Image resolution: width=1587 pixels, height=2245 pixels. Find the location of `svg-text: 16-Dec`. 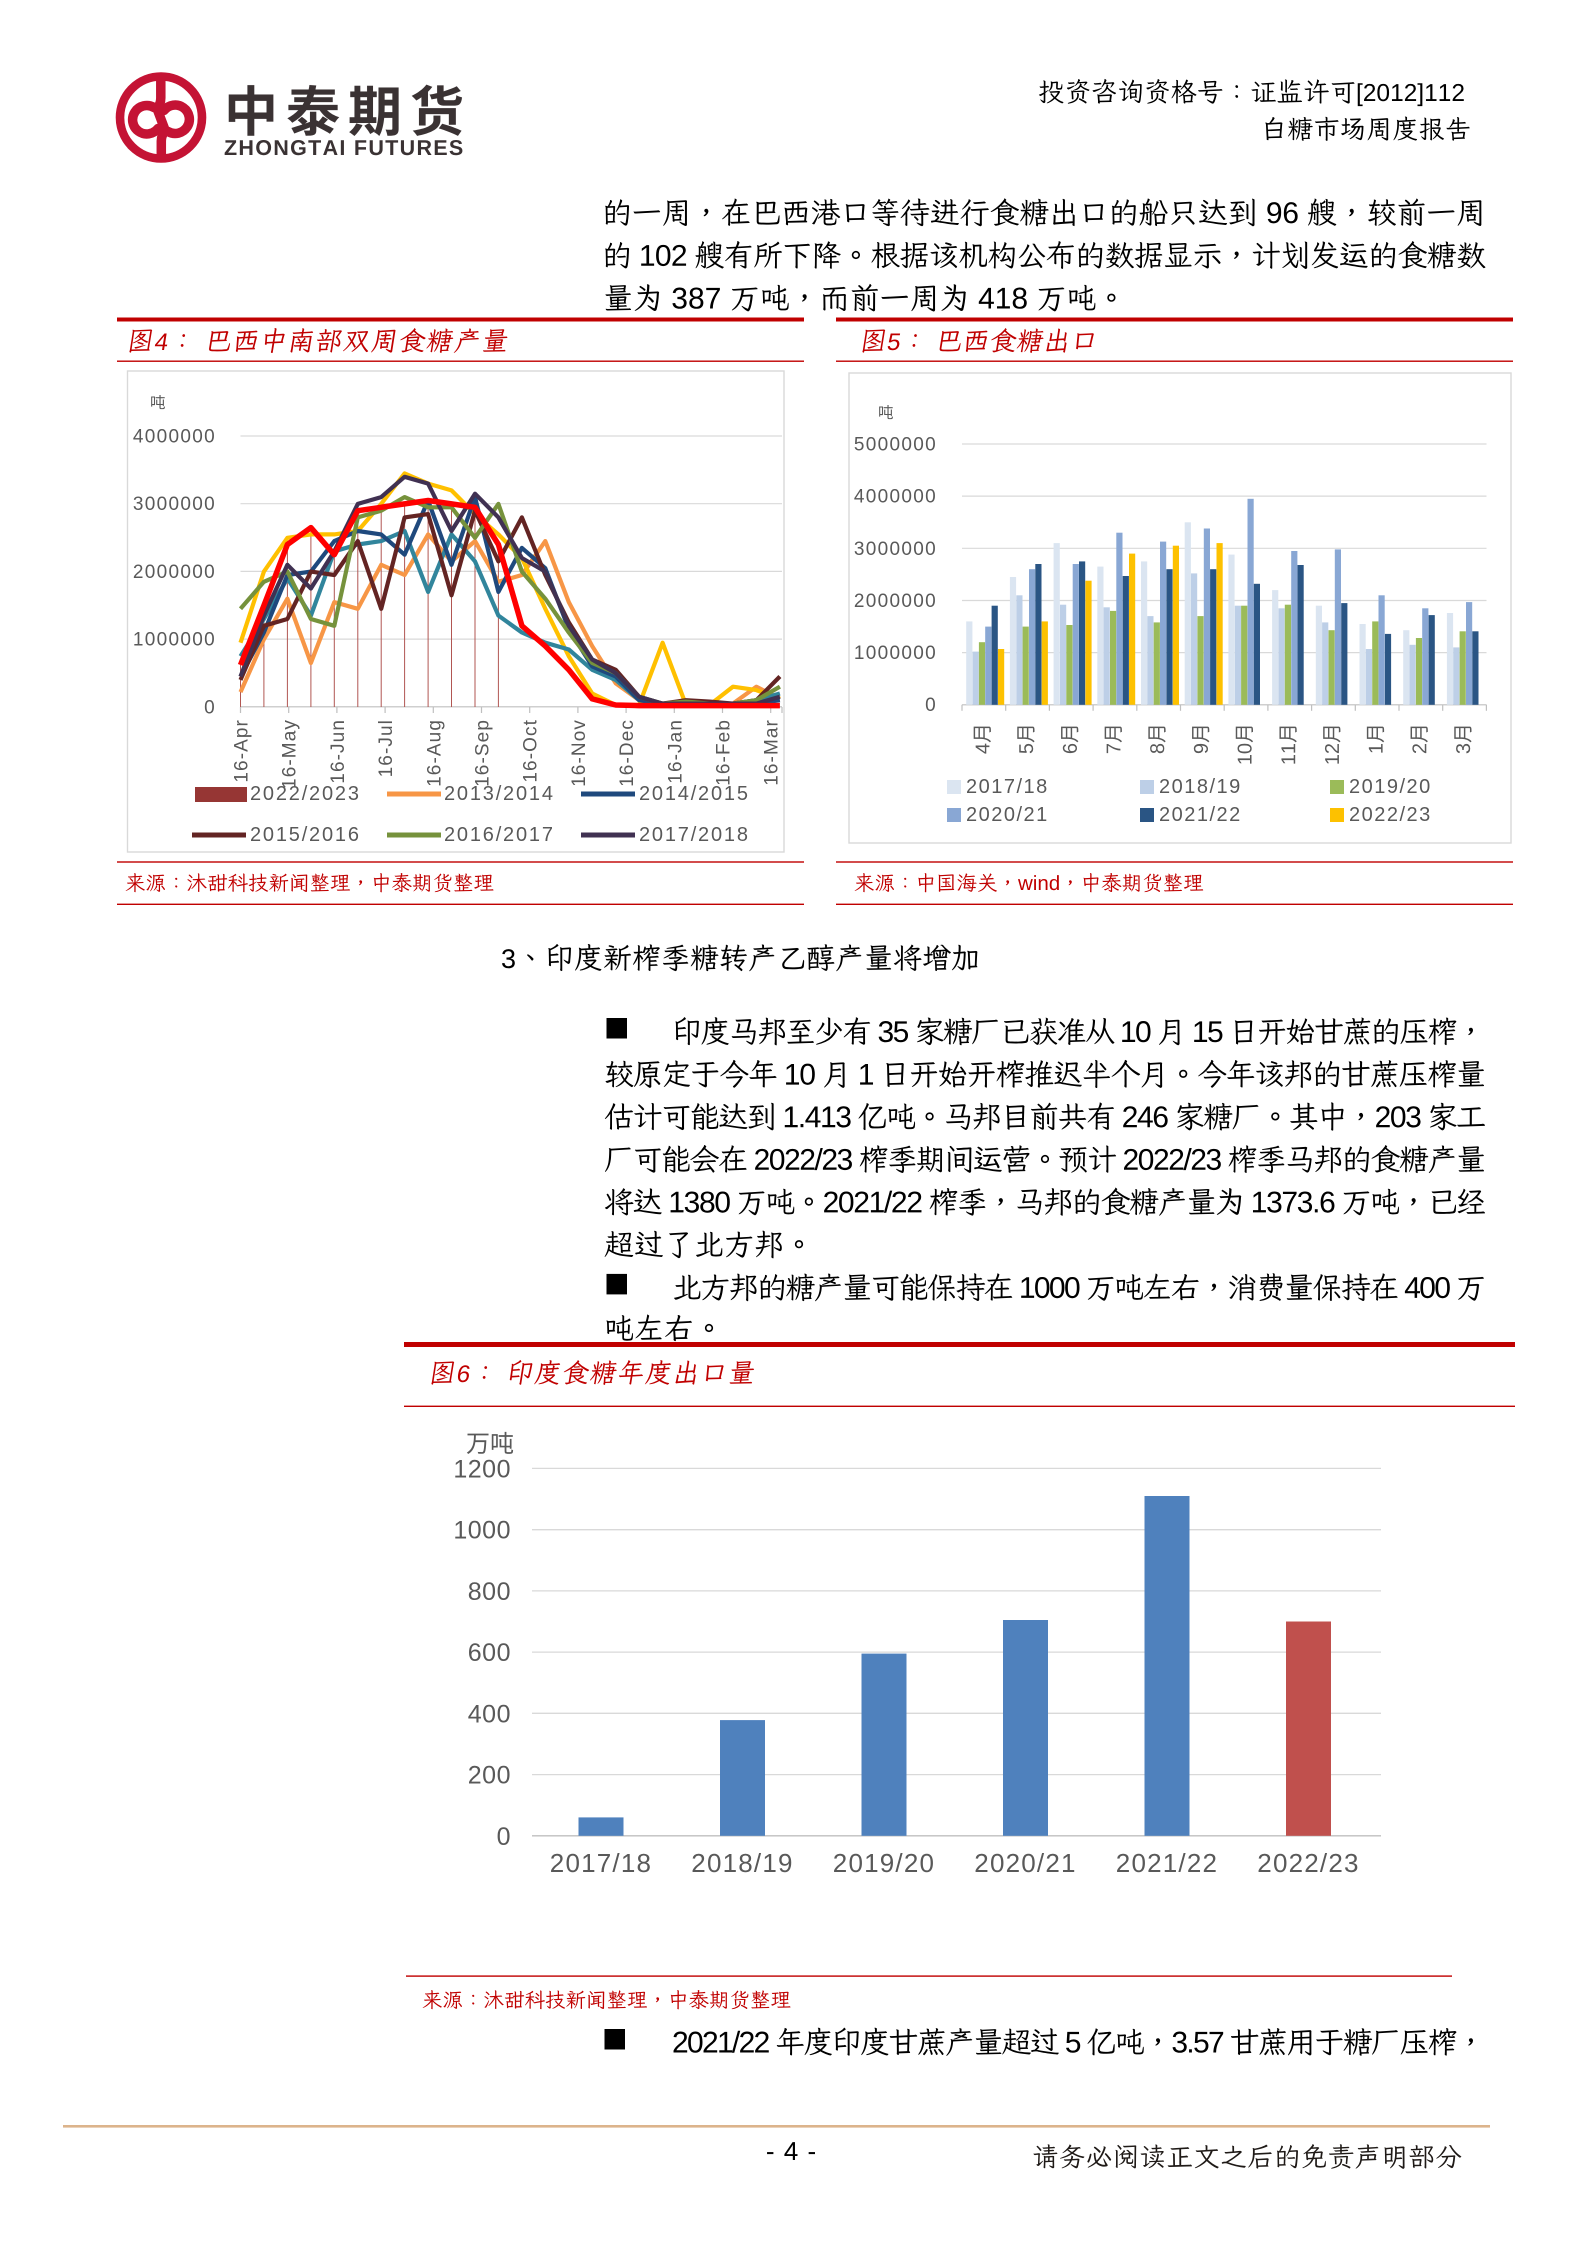

svg-text: 16-Dec is located at coordinates (627, 753).